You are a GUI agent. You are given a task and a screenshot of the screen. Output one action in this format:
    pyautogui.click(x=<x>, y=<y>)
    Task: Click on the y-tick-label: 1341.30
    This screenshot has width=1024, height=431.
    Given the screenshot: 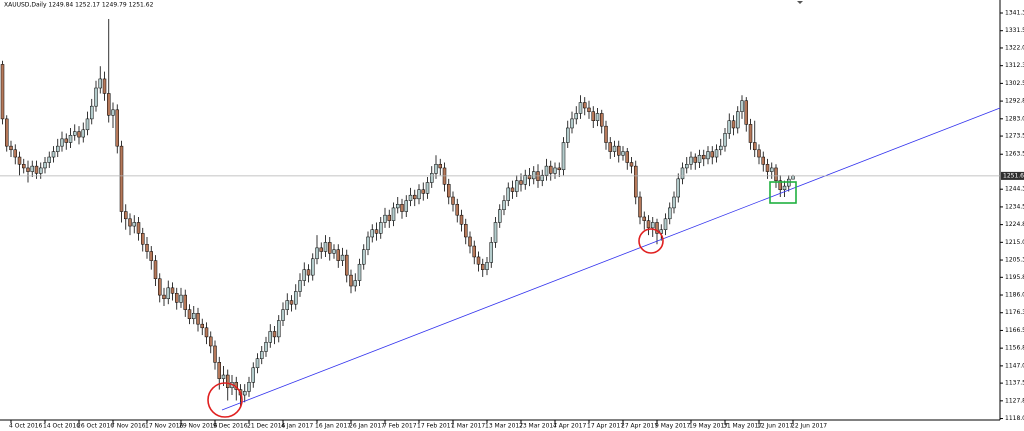 What is the action you would take?
    pyautogui.click(x=1014, y=12)
    